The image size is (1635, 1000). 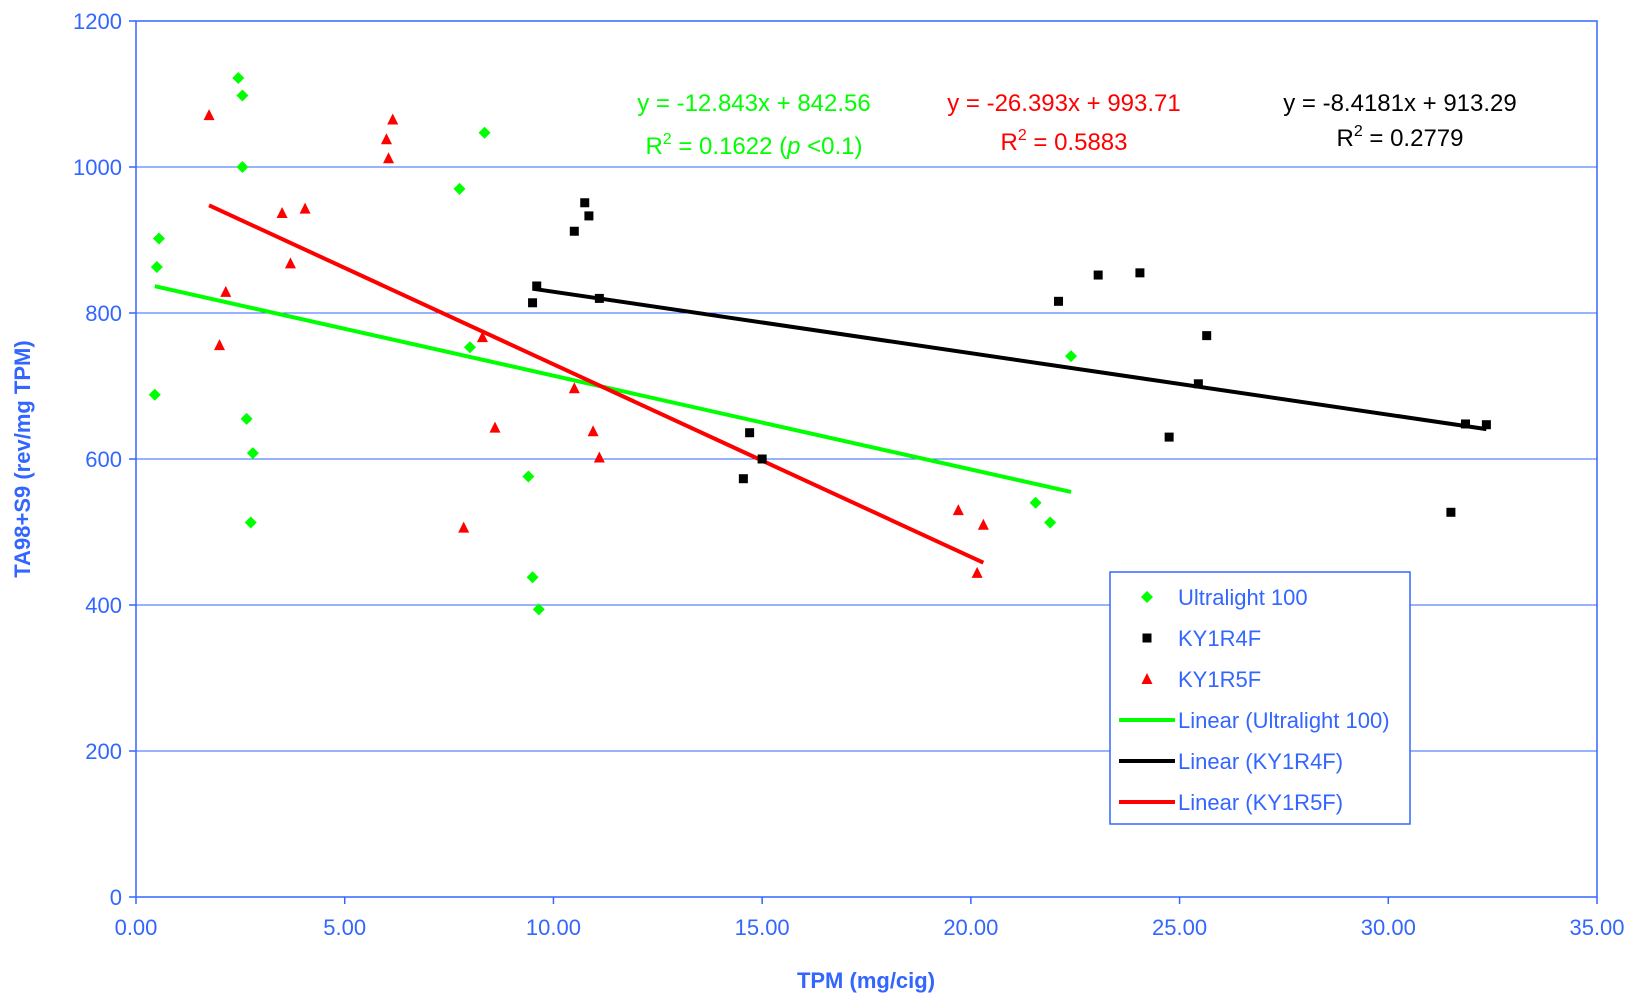 I want to click on y-tick-label: 1200, so click(x=97, y=21).